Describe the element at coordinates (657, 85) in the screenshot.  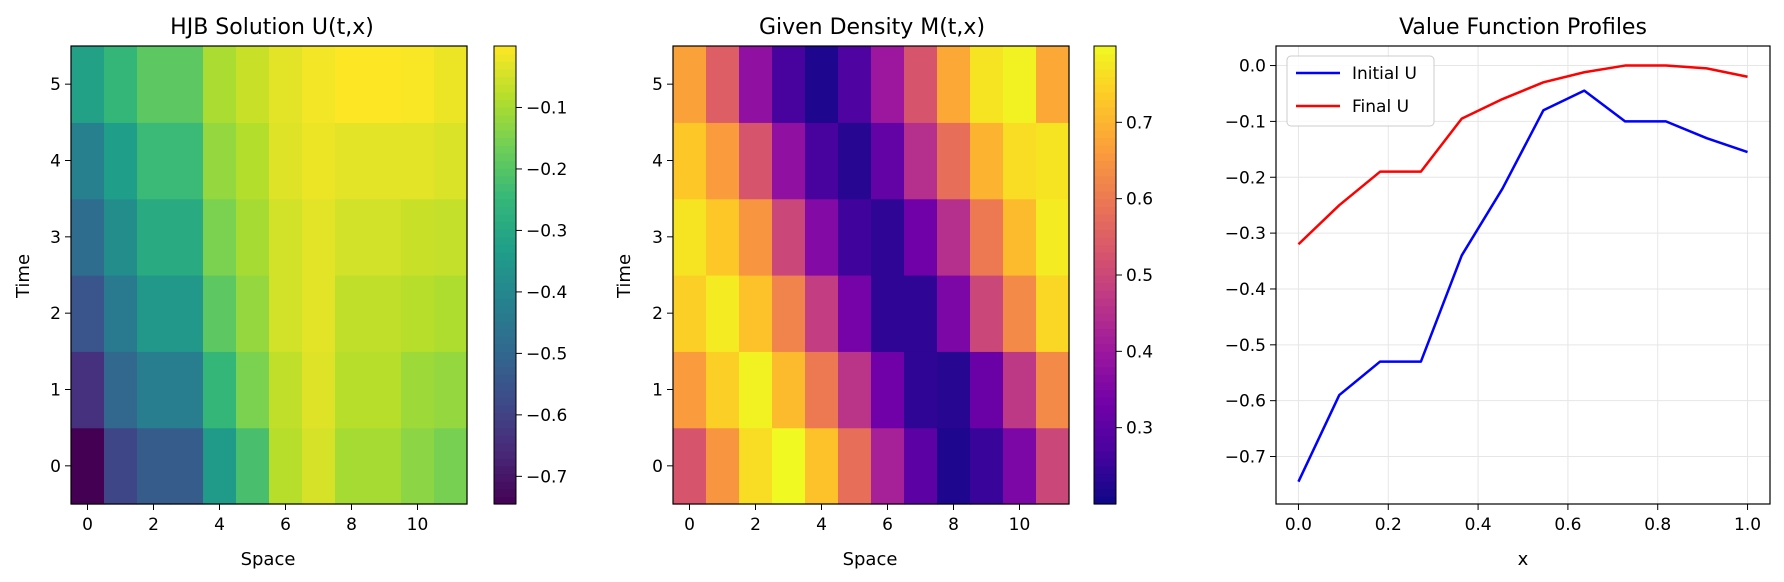
I see `y-tick-label: 5` at that location.